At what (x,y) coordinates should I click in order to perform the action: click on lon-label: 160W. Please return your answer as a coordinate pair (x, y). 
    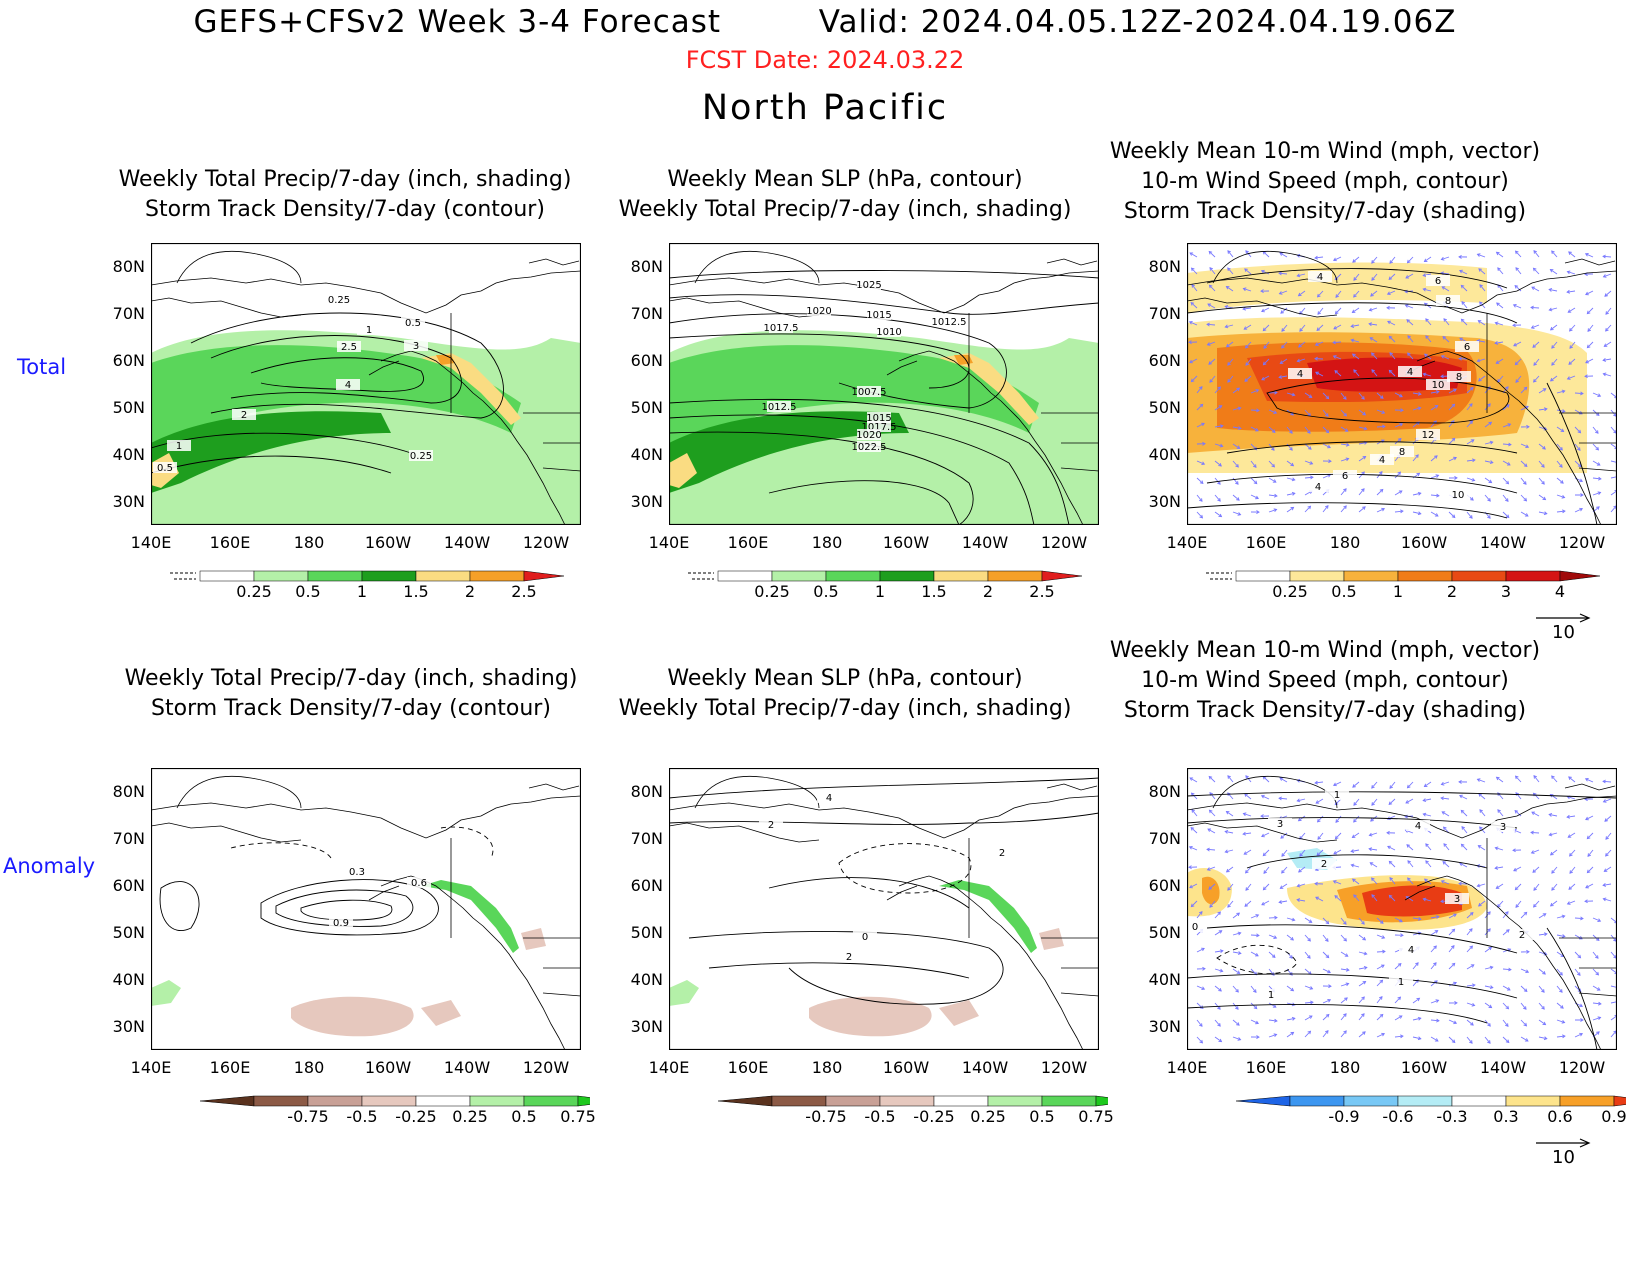
    Looking at the image, I should click on (388, 542).